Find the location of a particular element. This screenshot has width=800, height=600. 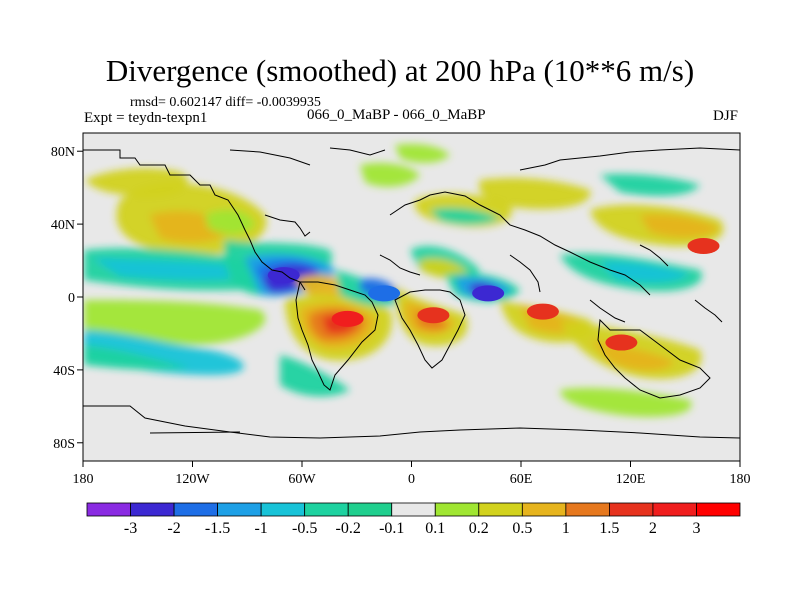

experiment-label: Expt = teydn-texpn1 is located at coordinates (146, 118).